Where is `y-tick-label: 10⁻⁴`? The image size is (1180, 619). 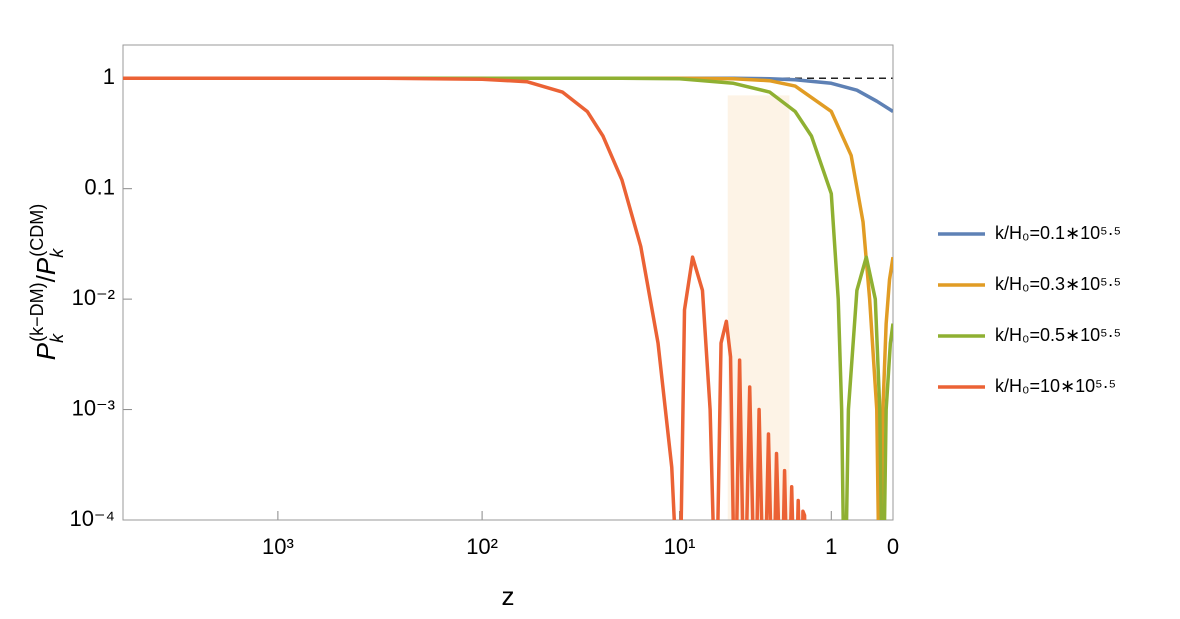
y-tick-label: 10⁻⁴ is located at coordinates (92, 518).